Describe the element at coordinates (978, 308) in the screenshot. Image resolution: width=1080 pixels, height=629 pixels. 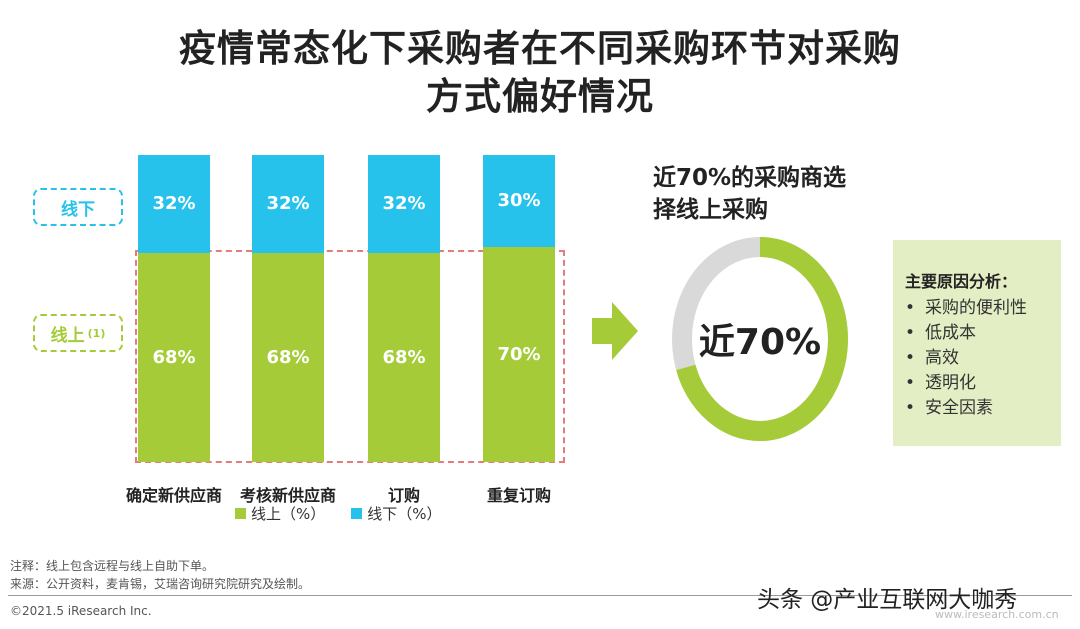
I see `reason-item: 采购的便利性` at that location.